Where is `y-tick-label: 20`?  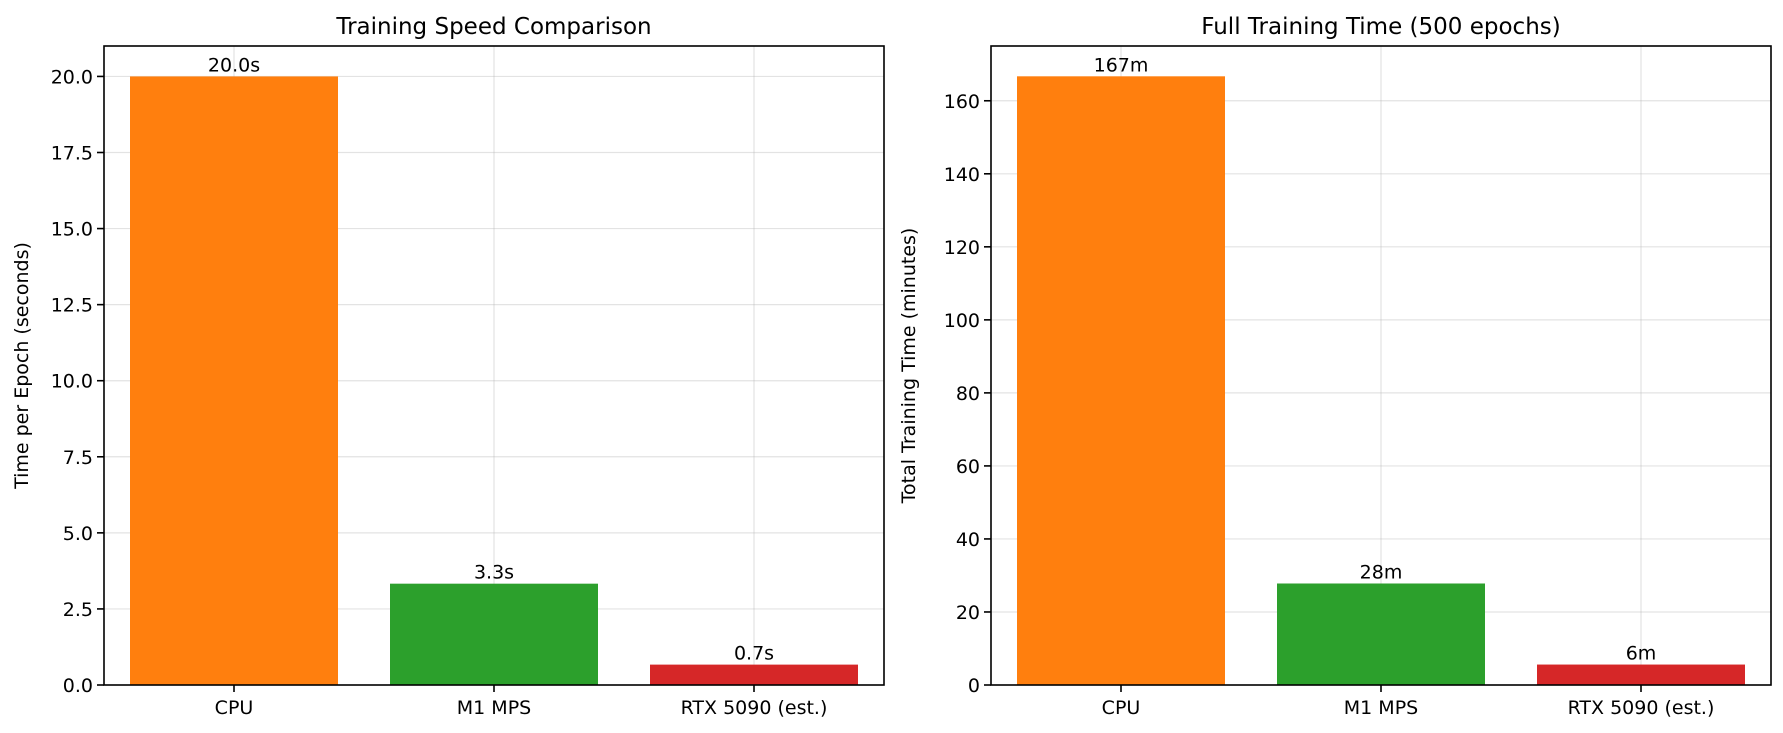
y-tick-label: 20 is located at coordinates (968, 613).